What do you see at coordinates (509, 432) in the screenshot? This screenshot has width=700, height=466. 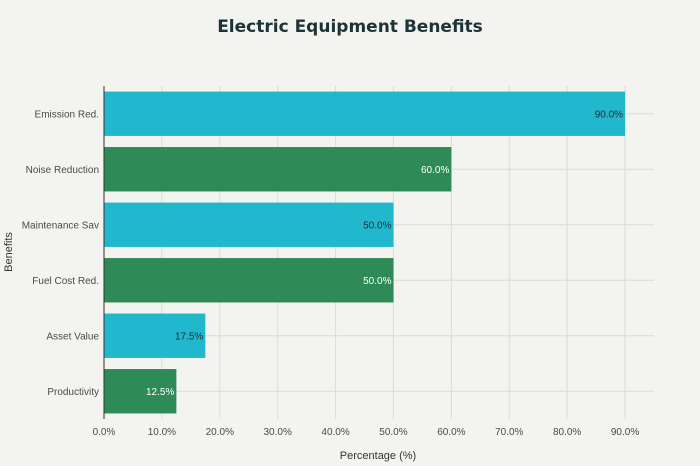 I see `x-tick-label: 70.0%` at bounding box center [509, 432].